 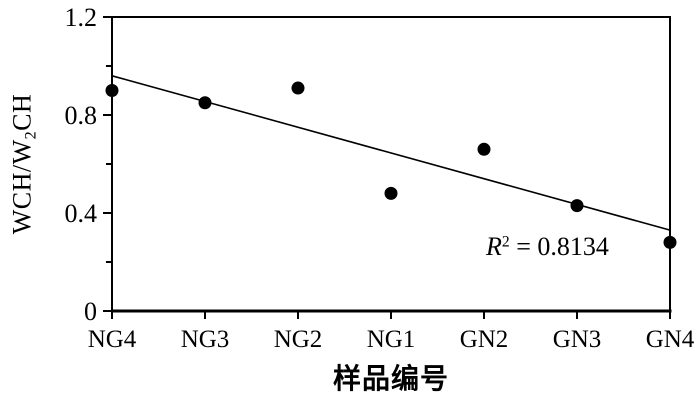 What do you see at coordinates (494, 246) in the screenshot?
I see `r-variable: R` at bounding box center [494, 246].